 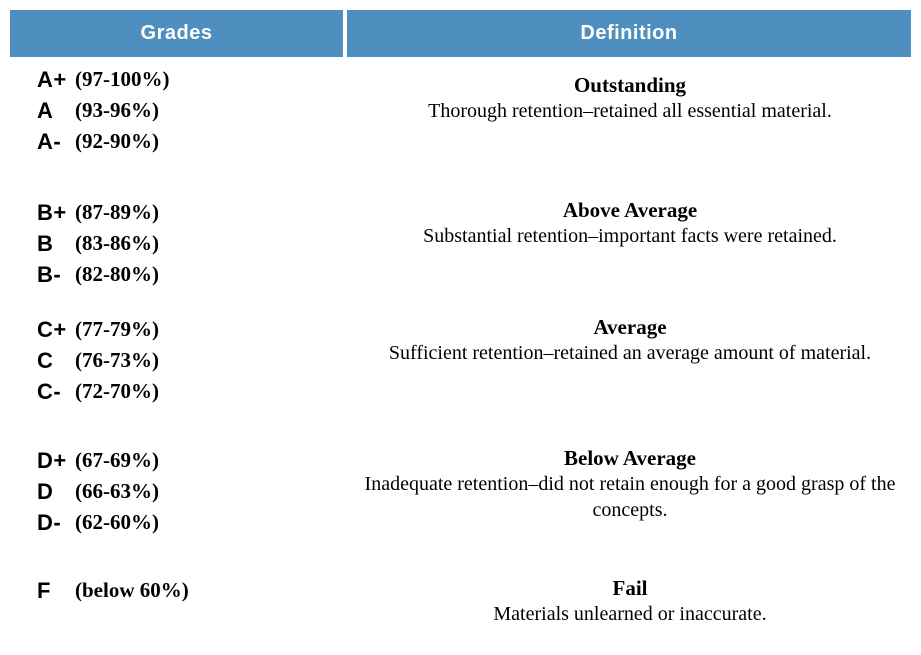 What do you see at coordinates (44, 590) in the screenshot?
I see `grade-letter: F` at bounding box center [44, 590].